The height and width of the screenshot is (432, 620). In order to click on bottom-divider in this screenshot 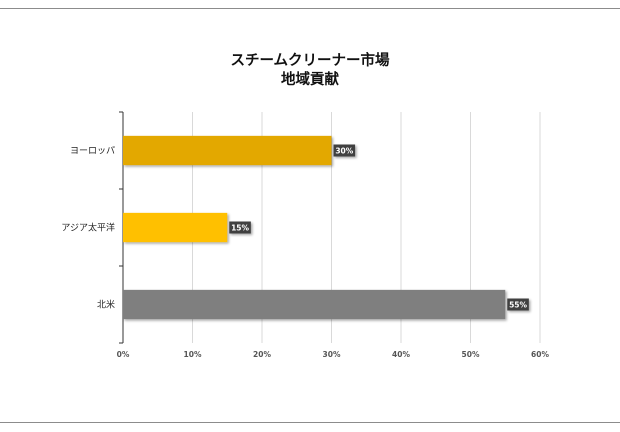, I will do `click(310, 422)`.